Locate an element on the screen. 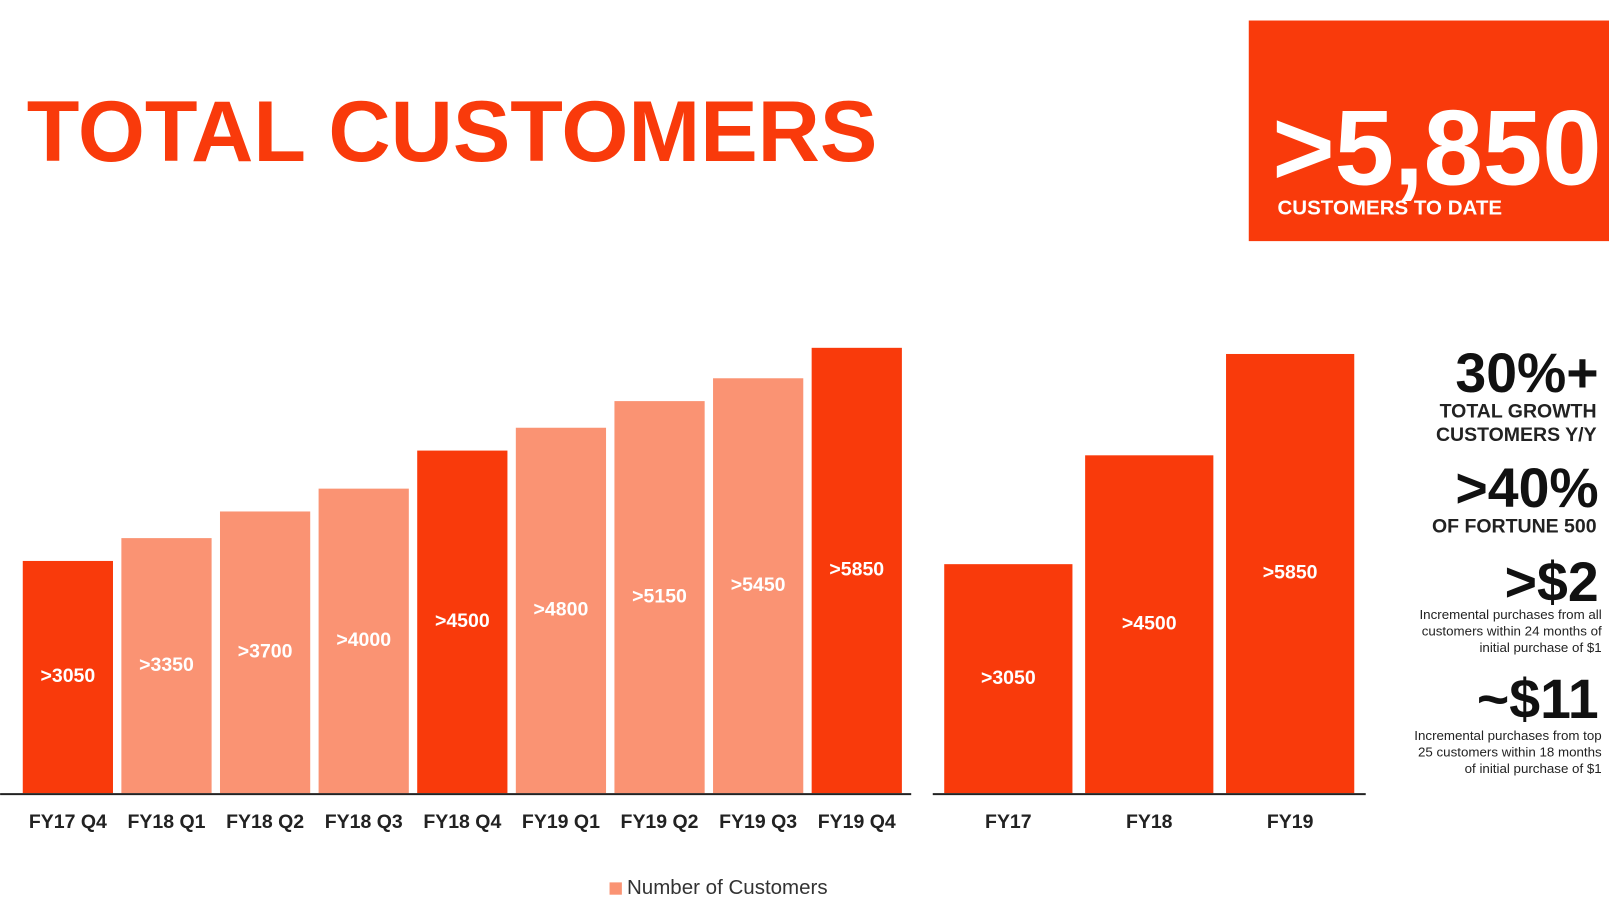 The width and height of the screenshot is (1609, 907). highlight-box is located at coordinates (1428, 131).